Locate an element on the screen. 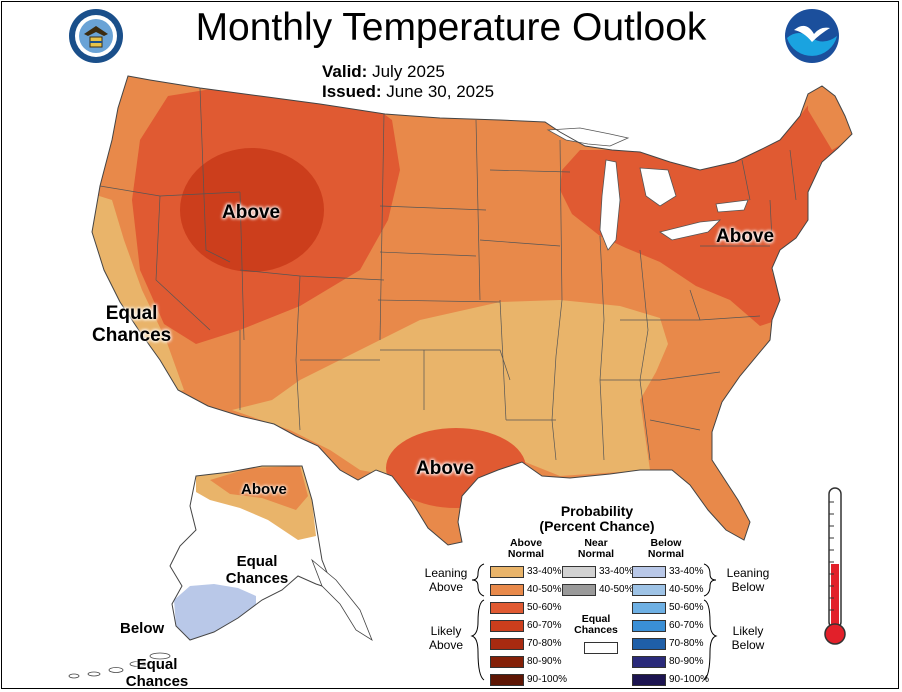 The height and width of the screenshot is (692, 902). legend-label-near-0: 33-40% is located at coordinates (616, 571).